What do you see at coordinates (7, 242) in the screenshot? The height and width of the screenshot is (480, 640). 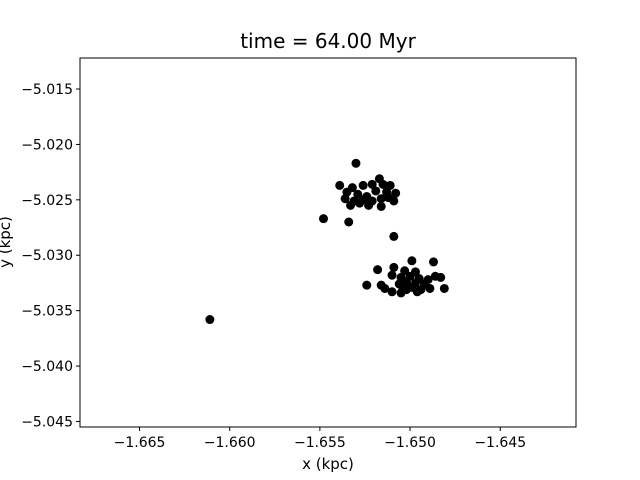 I see `y-axis-label: y (kpc)` at bounding box center [7, 242].